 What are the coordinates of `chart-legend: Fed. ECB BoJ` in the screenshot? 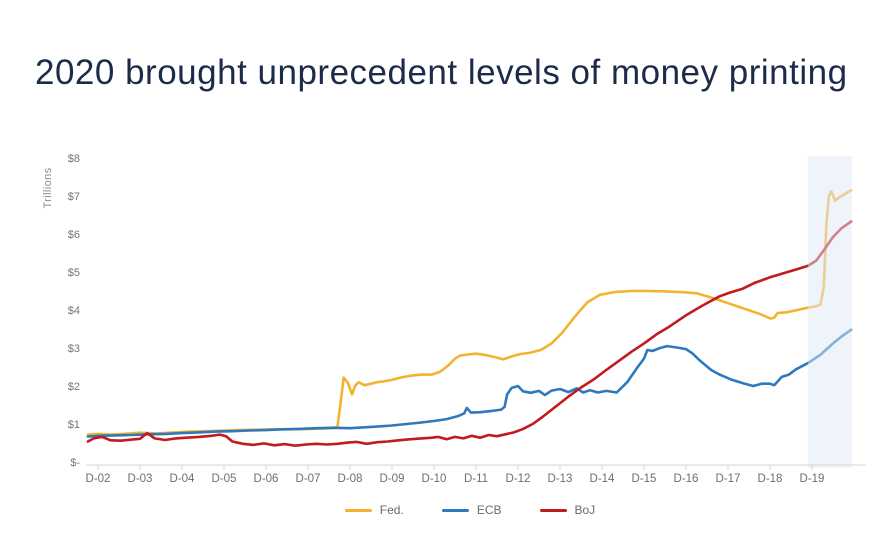 It's located at (470, 510).